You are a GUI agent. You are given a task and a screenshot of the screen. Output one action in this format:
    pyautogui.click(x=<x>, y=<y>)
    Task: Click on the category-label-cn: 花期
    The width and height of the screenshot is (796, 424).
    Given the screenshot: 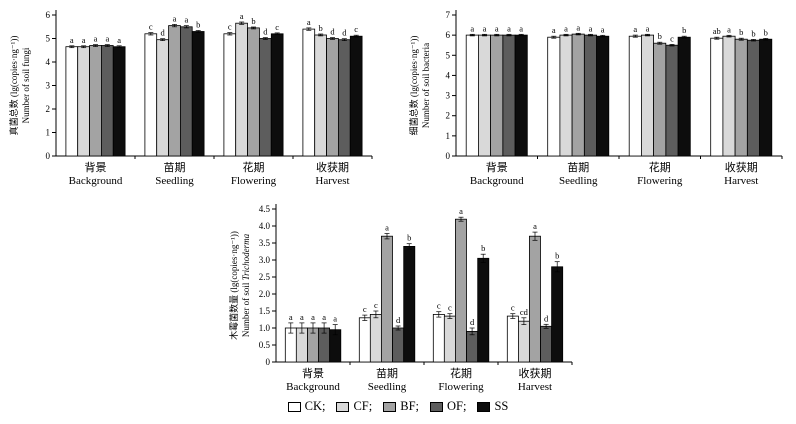 What is the action you would take?
    pyautogui.click(x=461, y=373)
    